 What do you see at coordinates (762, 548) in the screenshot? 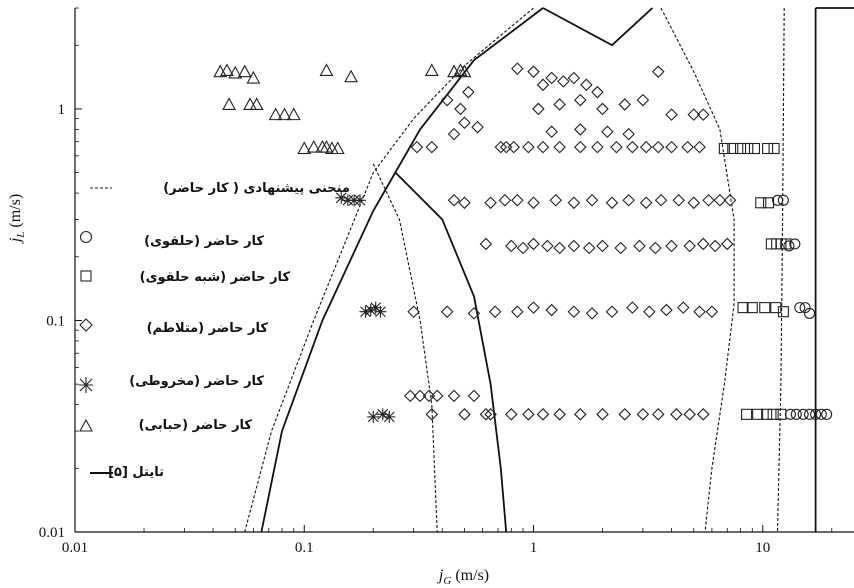
I see `x-tick-label: 10` at bounding box center [762, 548].